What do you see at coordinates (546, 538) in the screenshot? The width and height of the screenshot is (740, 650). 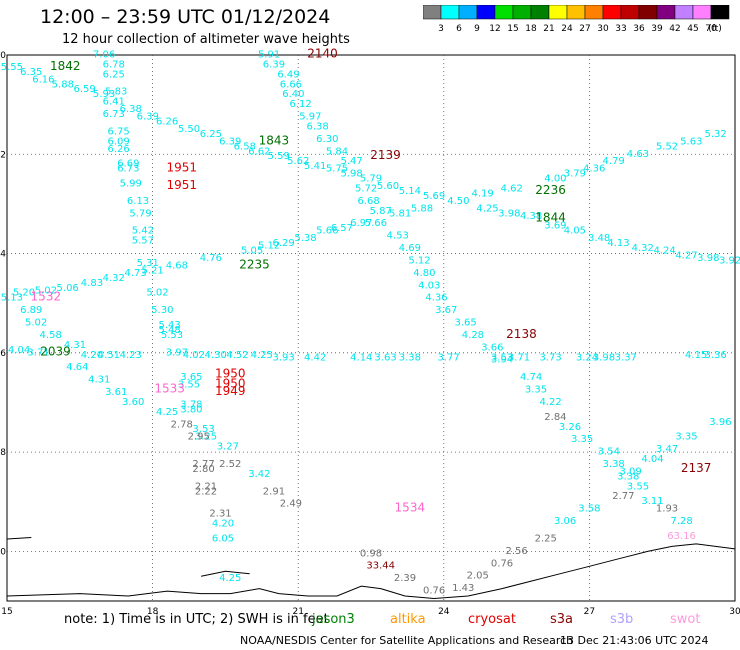 I see `wave-height-value: 2.25` at bounding box center [546, 538].